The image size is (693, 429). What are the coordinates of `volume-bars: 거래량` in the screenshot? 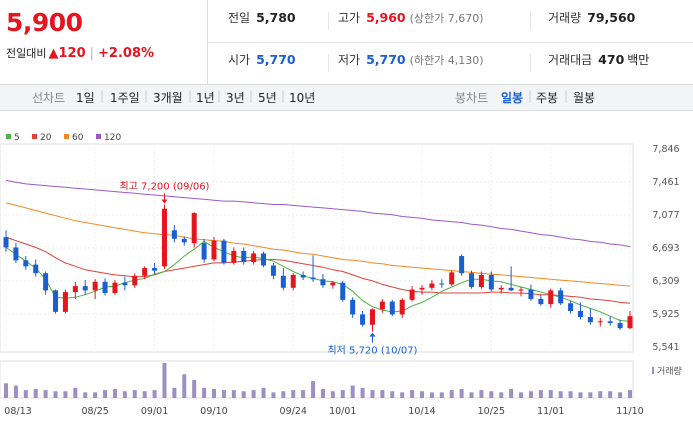 It's located at (341, 379).